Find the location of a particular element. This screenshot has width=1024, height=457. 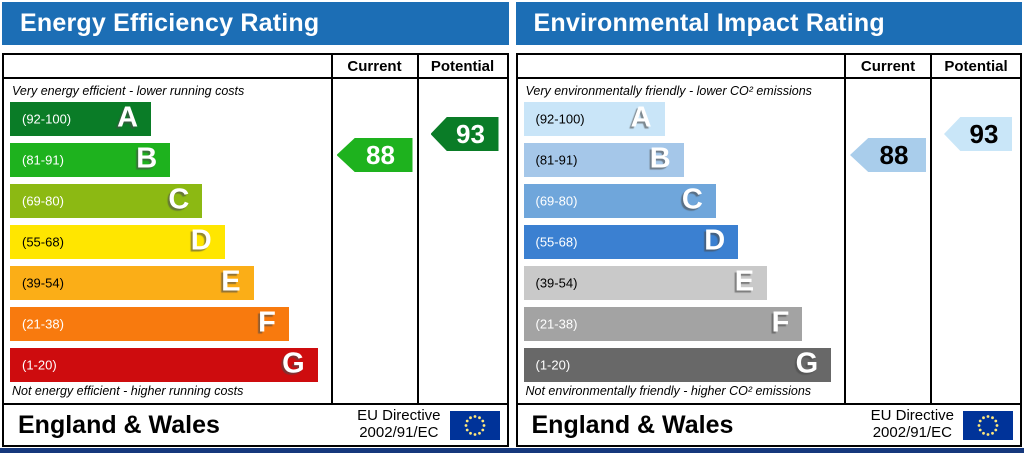

panel-title: Energy Efficiency Rating is located at coordinates (255, 23).